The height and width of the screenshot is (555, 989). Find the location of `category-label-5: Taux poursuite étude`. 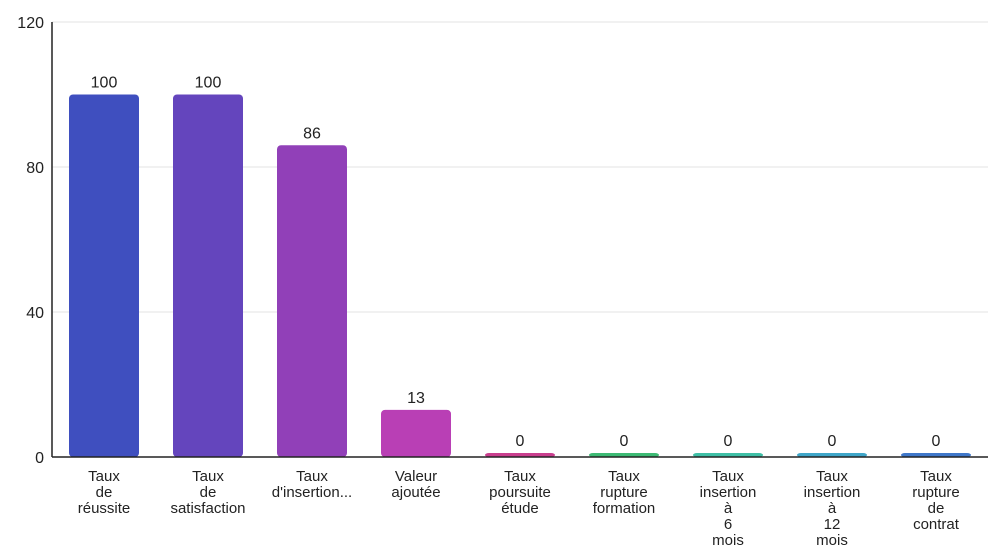

category-label-5: Taux poursuite étude is located at coordinates (520, 492).